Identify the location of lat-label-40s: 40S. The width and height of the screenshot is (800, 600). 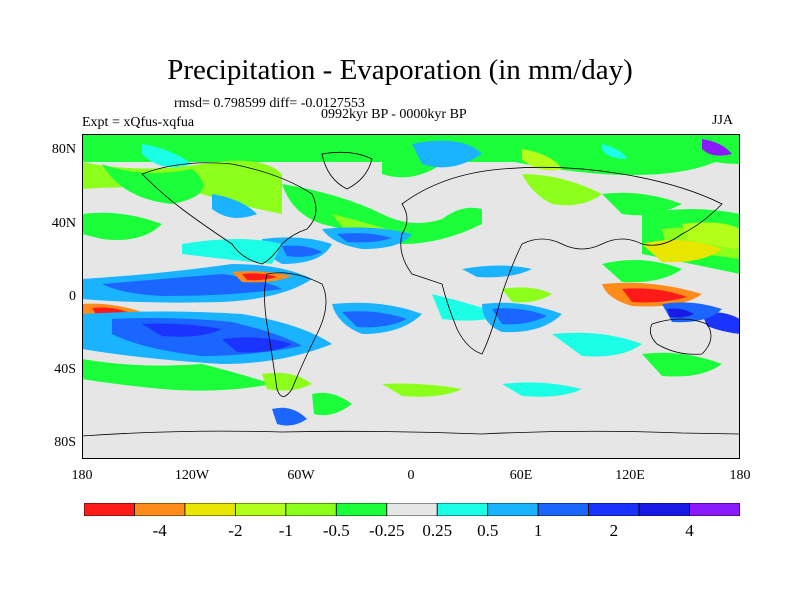
(65, 369).